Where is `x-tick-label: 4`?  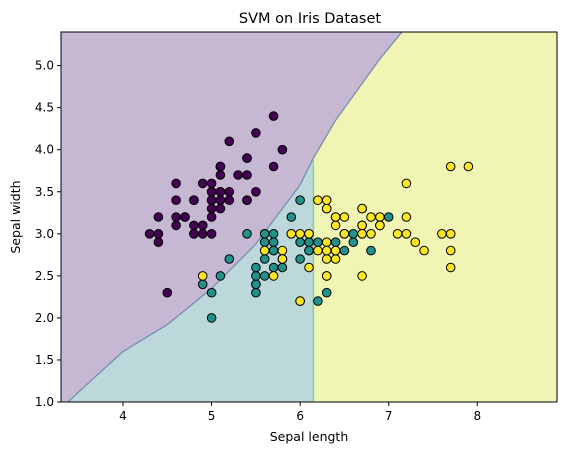 x-tick-label: 4 is located at coordinates (123, 416).